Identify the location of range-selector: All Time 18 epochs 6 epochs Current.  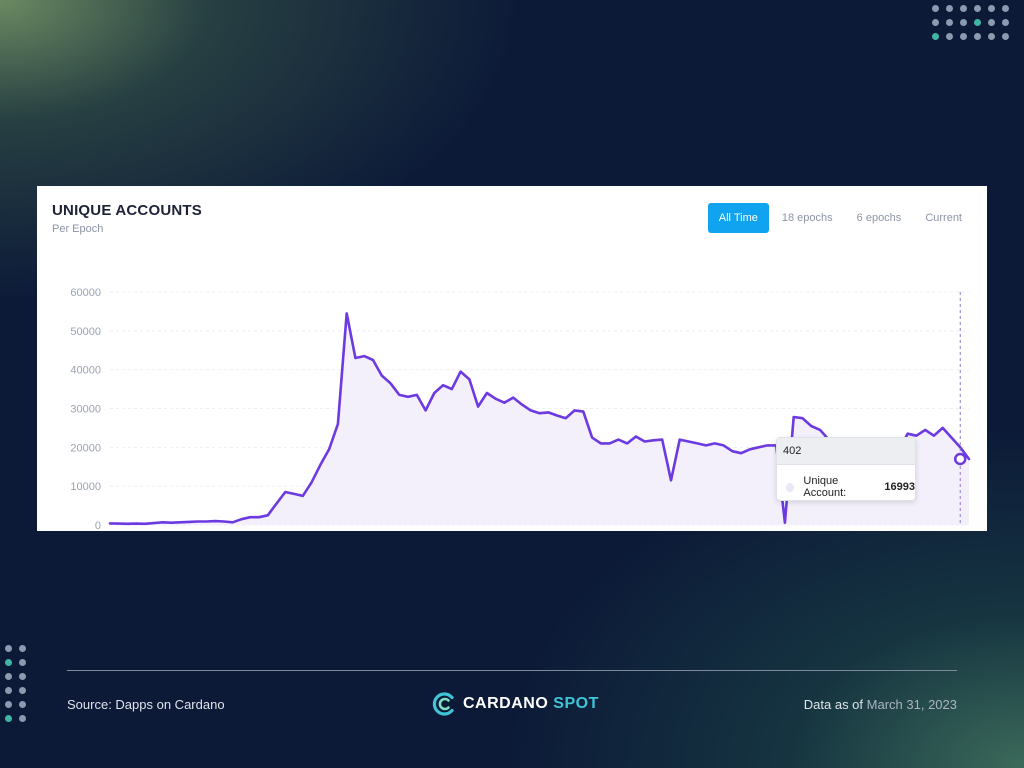
(840, 218).